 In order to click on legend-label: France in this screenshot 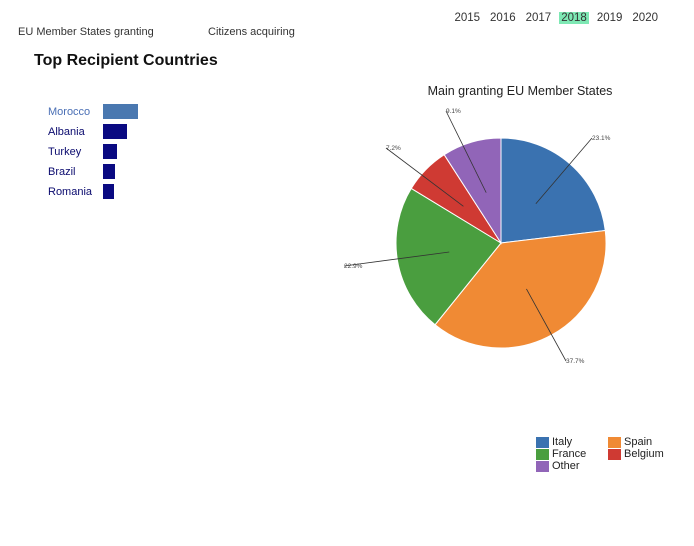, I will do `click(569, 454)`.